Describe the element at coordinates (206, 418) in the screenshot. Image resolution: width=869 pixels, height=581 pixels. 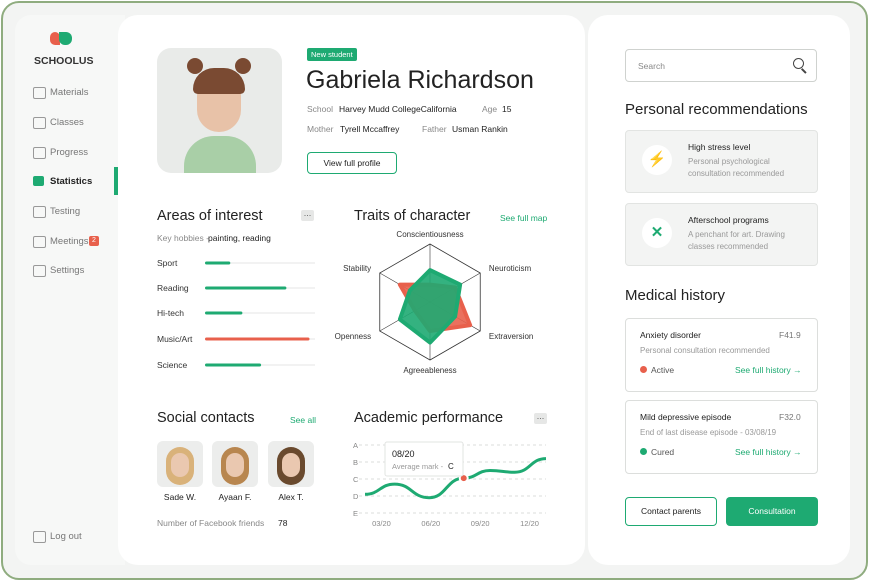
I see `section-title: Social contacts` at that location.